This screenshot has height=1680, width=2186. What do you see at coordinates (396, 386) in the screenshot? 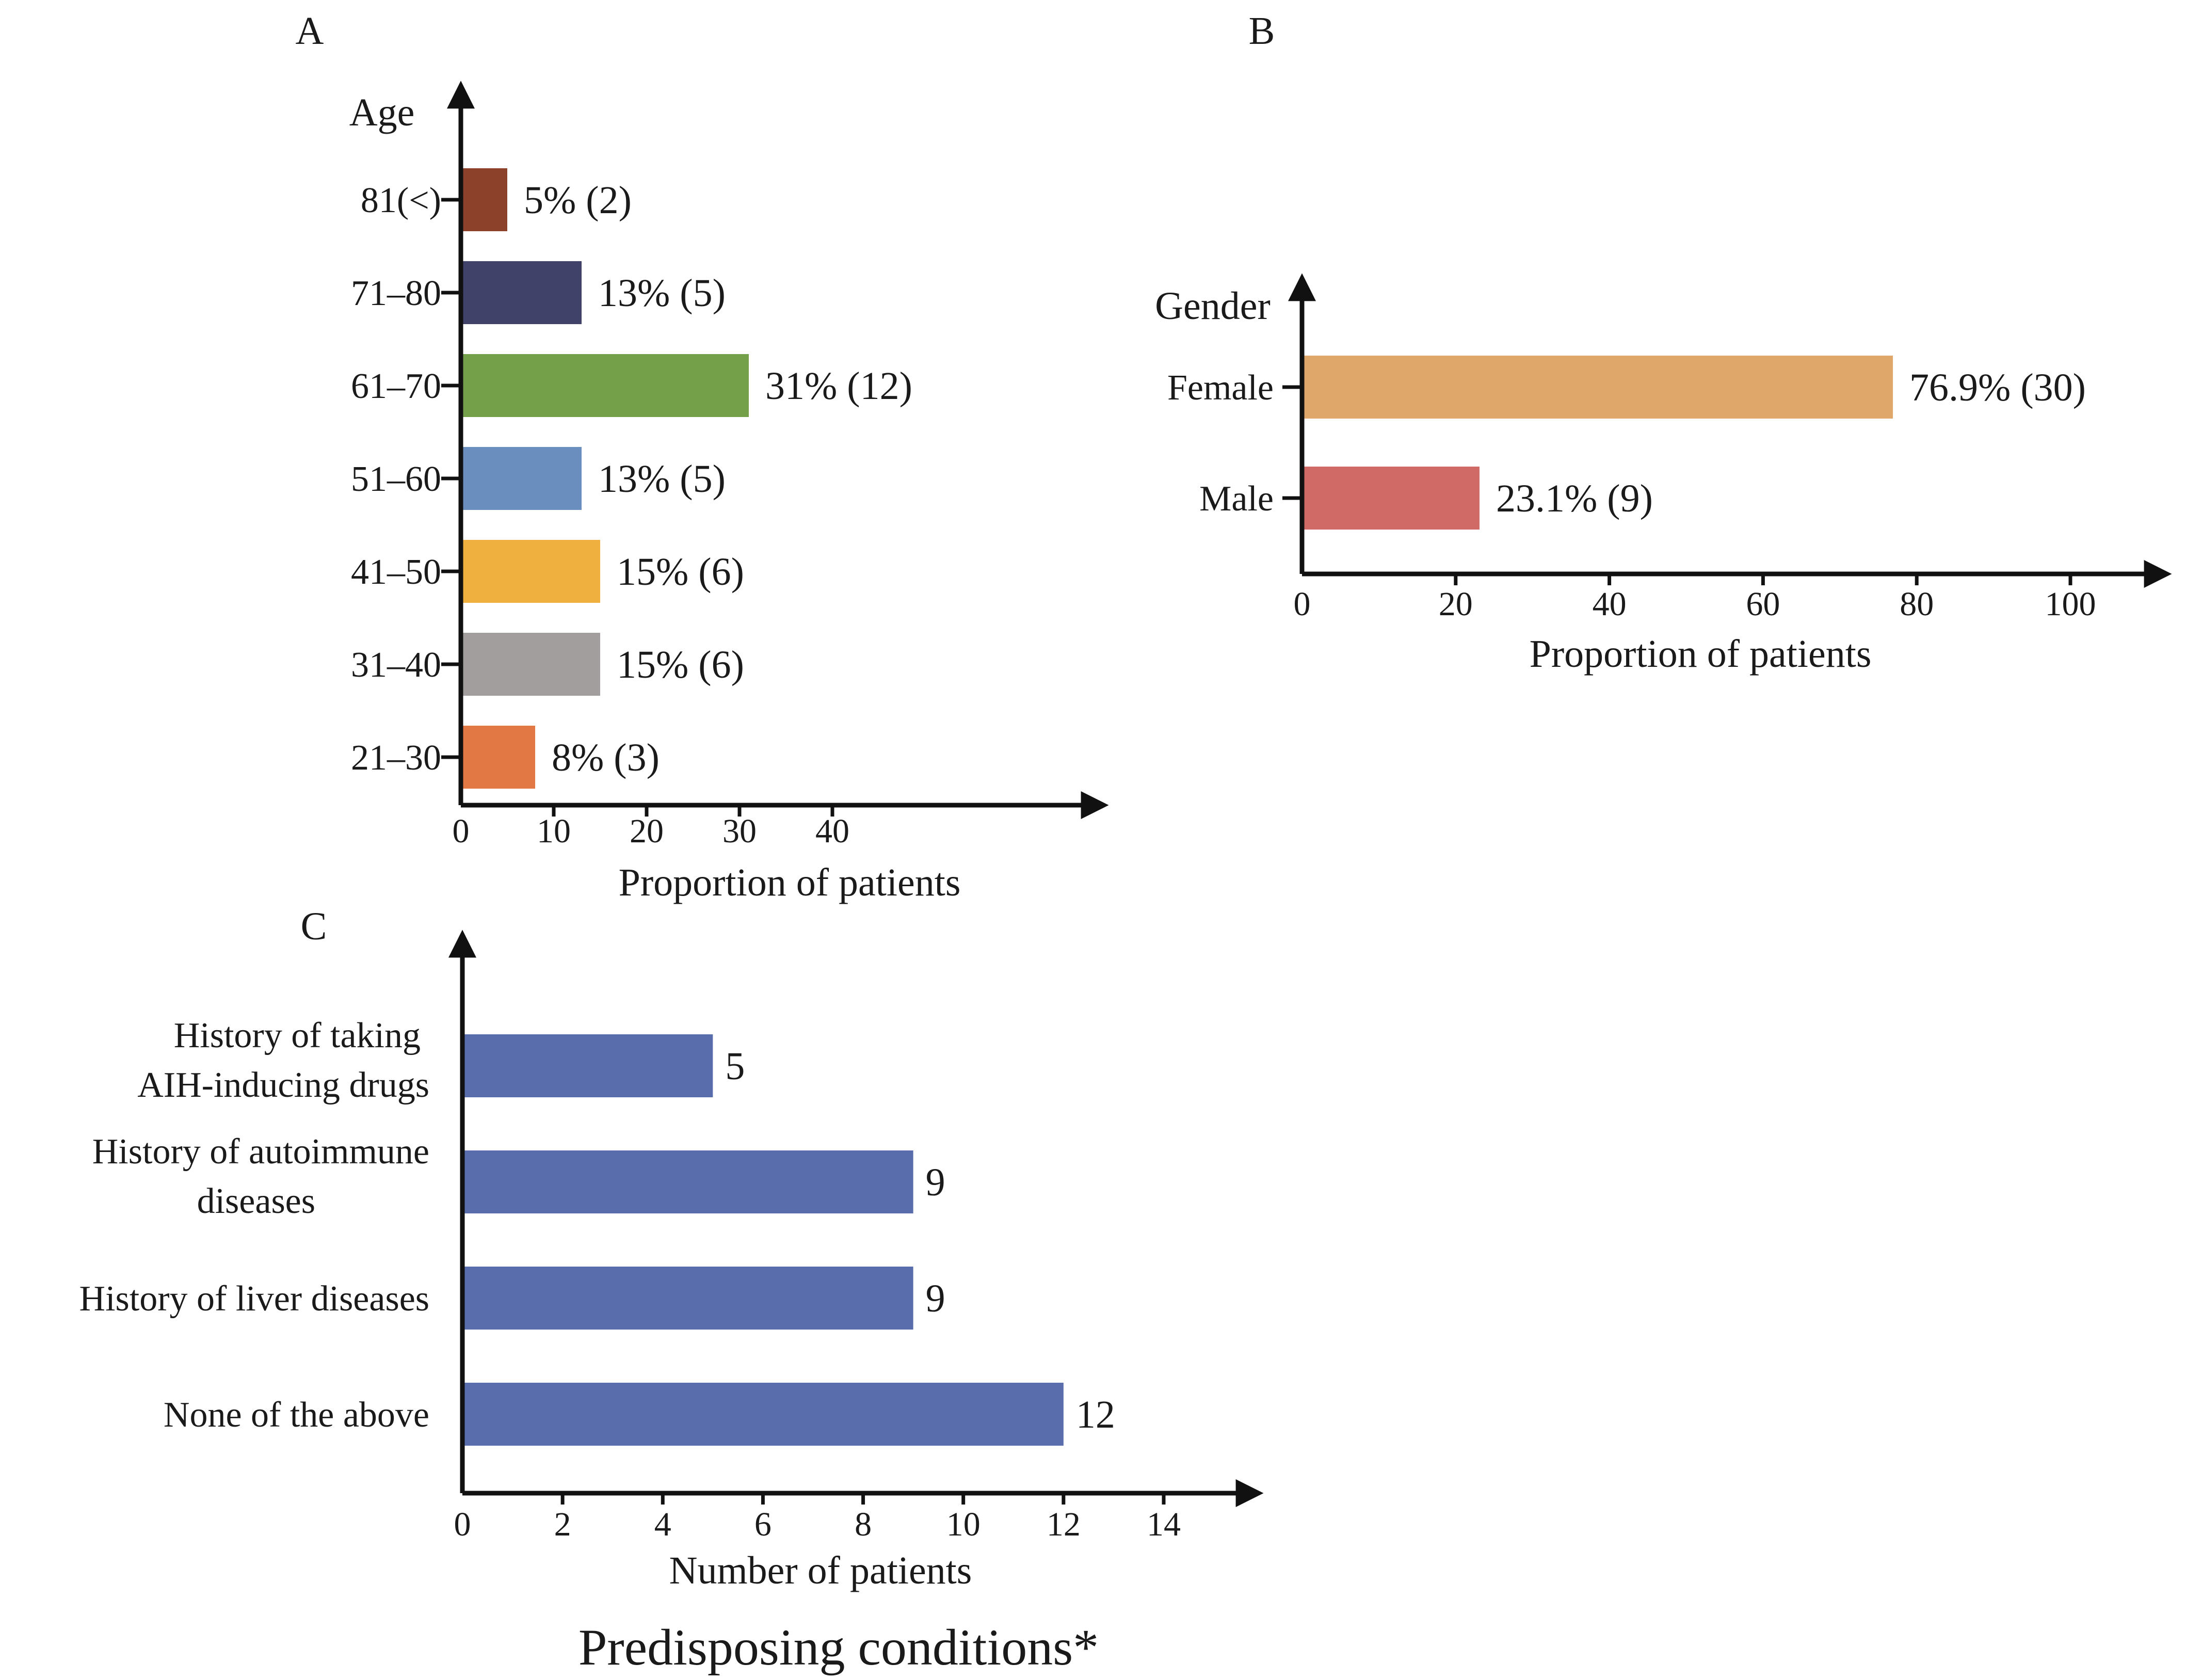
I see `panel-a-category-label: 61–70` at bounding box center [396, 386].